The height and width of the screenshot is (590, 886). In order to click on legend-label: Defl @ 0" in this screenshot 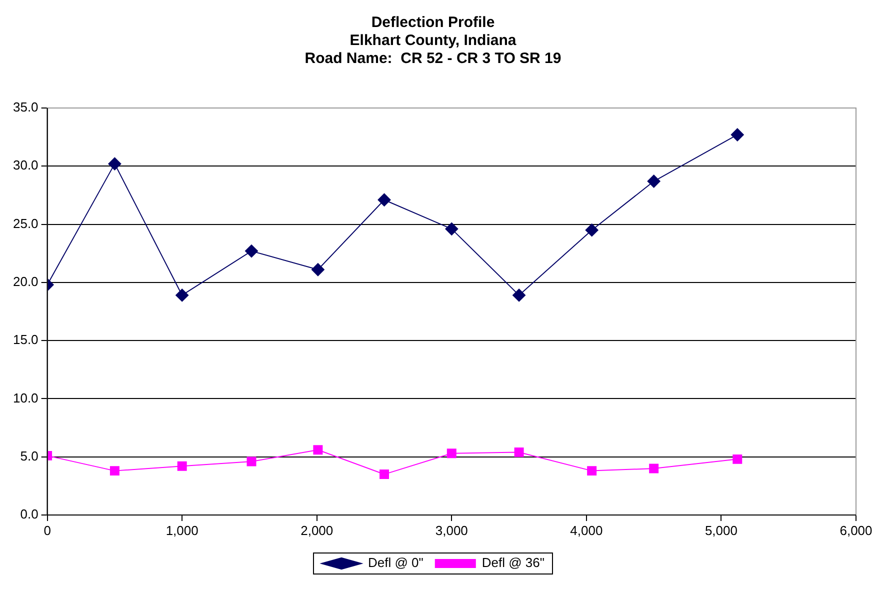, I will do `click(396, 562)`.